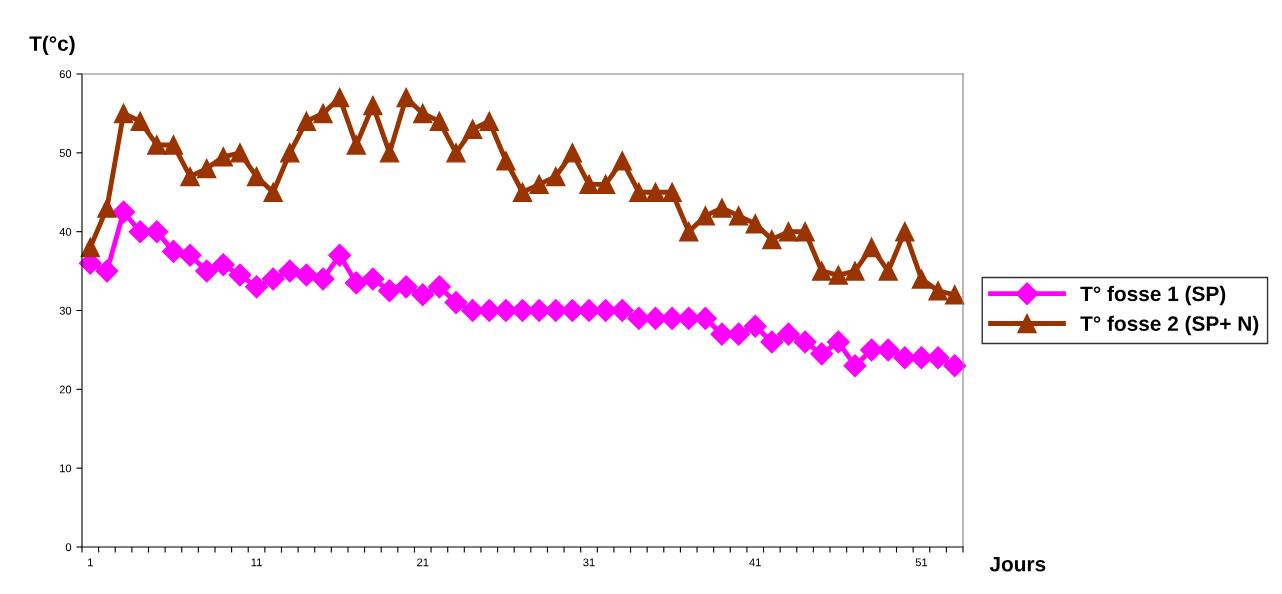 The width and height of the screenshot is (1282, 594). Describe the element at coordinates (921, 562) in the screenshot. I see `x-tick-label: 51` at that location.